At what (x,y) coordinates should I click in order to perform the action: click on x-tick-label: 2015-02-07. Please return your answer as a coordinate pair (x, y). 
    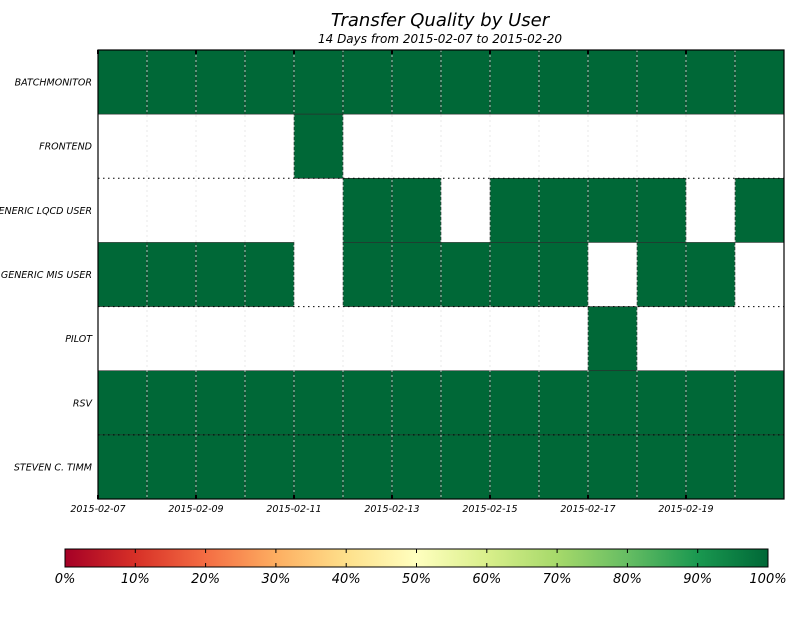
    Looking at the image, I should click on (97, 509).